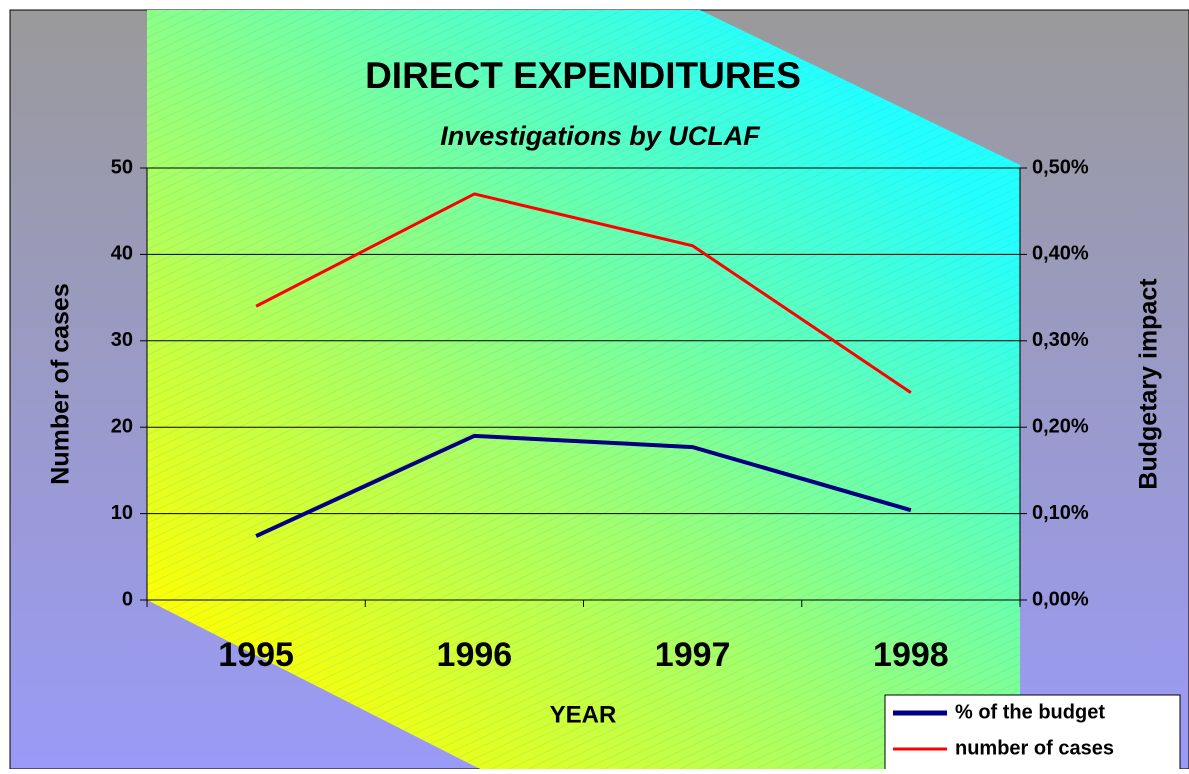 This screenshot has width=1189, height=774. What do you see at coordinates (122, 340) in the screenshot?
I see `y-tick-label: 30` at bounding box center [122, 340].